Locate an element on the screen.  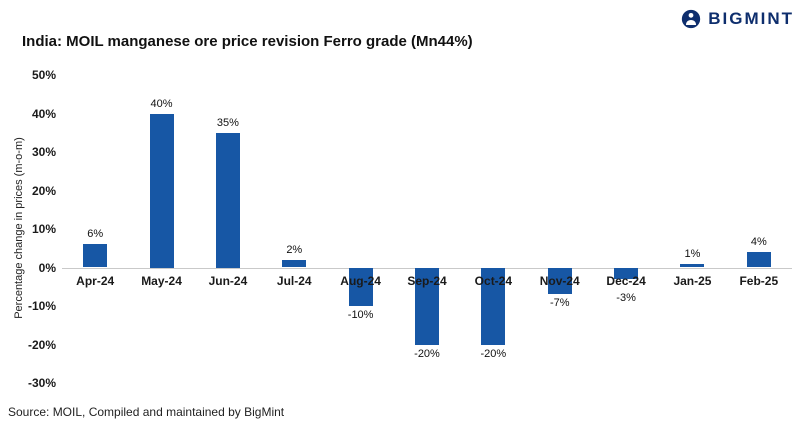
x-category-label: Jan-25 is located at coordinates (692, 280).